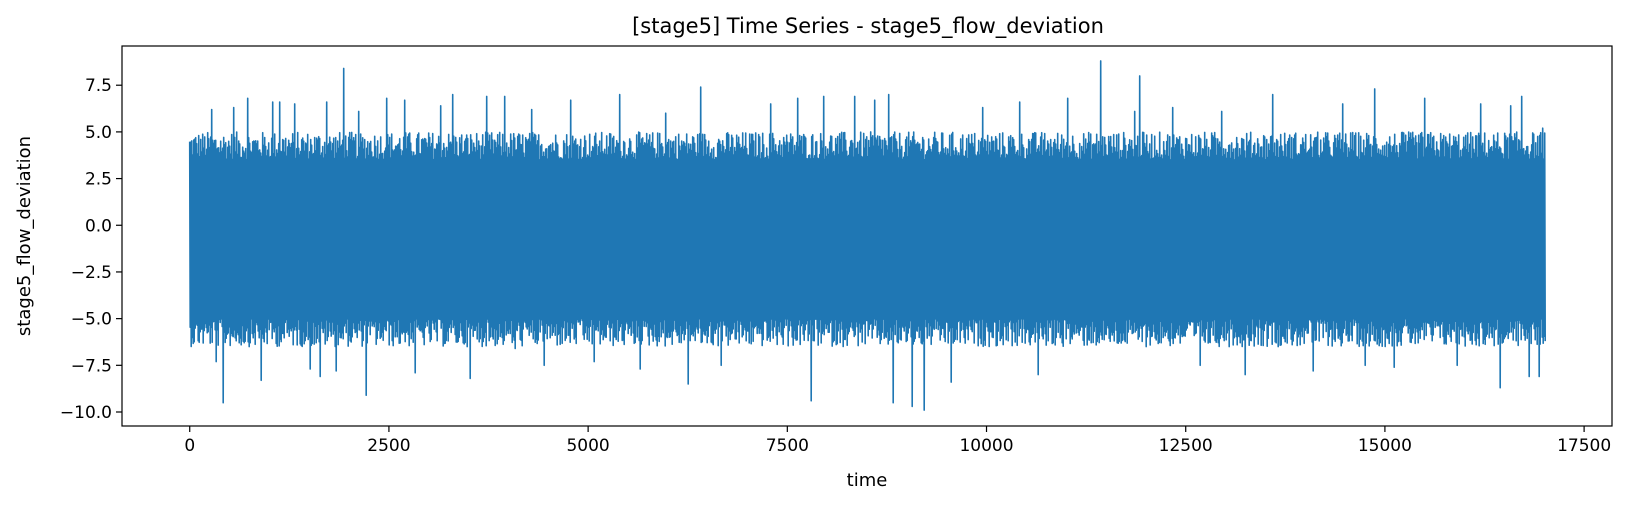 The width and height of the screenshot is (1631, 506). Describe the element at coordinates (98, 133) in the screenshot. I see `y-tick-label: 5.0` at that location.